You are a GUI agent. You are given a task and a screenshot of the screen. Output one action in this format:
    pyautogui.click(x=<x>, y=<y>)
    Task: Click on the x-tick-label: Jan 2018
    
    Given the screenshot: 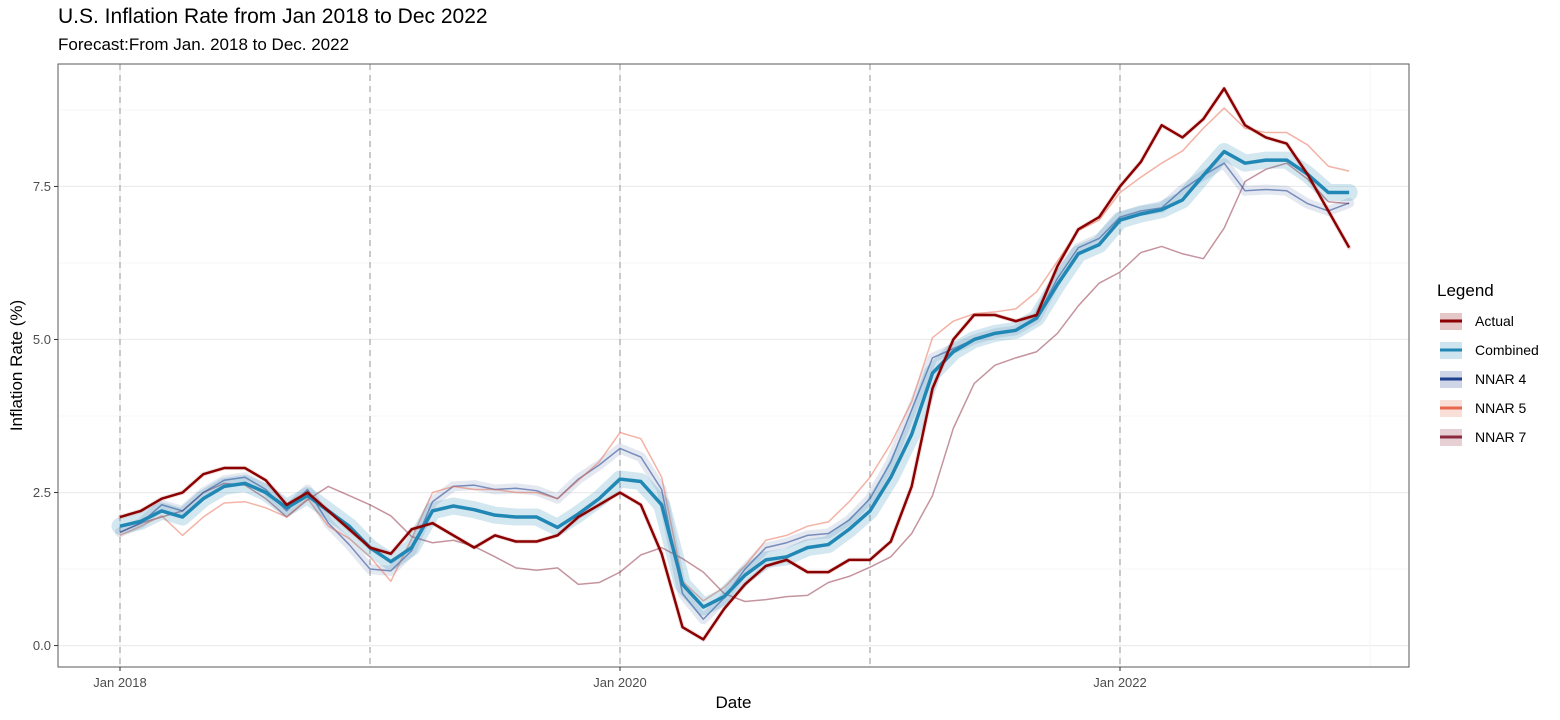 What is the action you would take?
    pyautogui.click(x=120, y=682)
    